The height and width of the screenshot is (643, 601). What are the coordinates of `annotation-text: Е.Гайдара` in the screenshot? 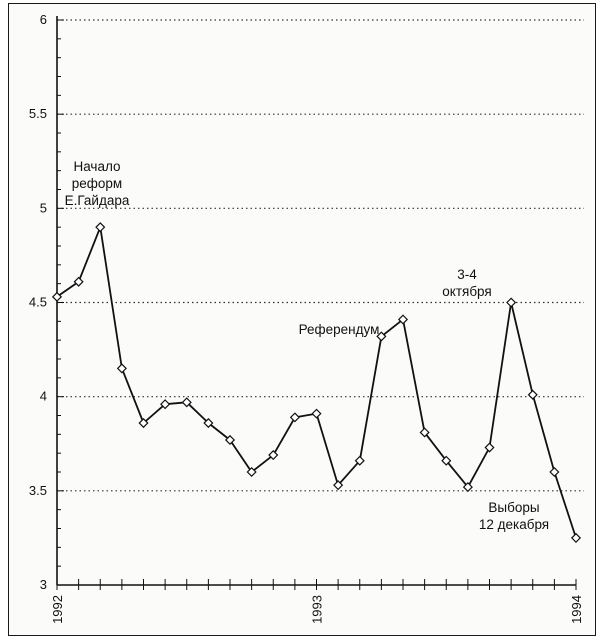 It's located at (97, 200).